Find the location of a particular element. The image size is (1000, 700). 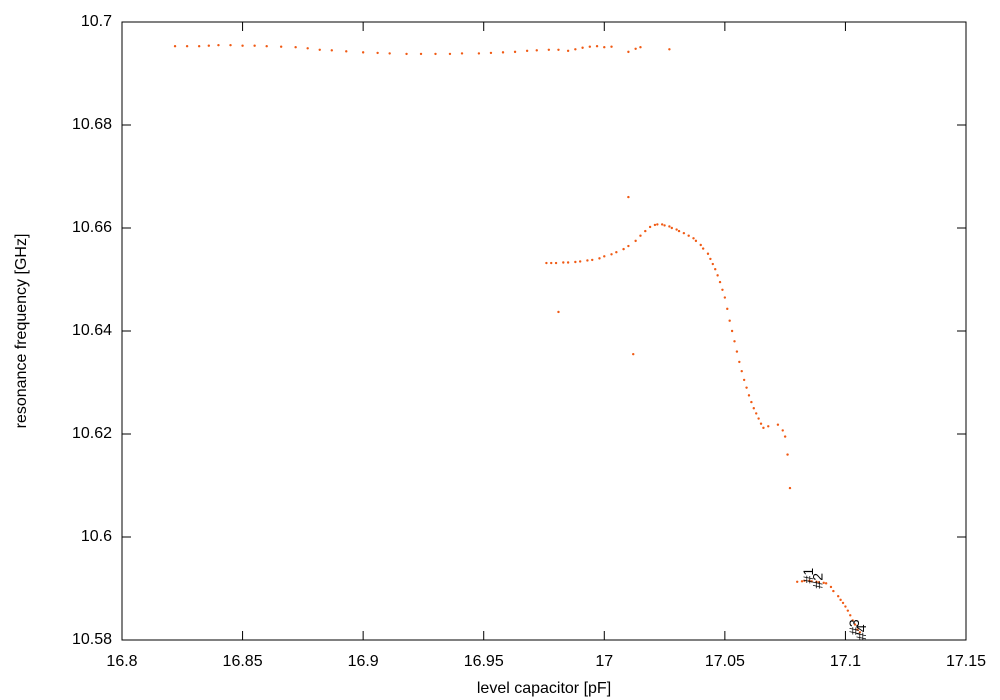

x-tick-label: 16.8 is located at coordinates (121, 661).